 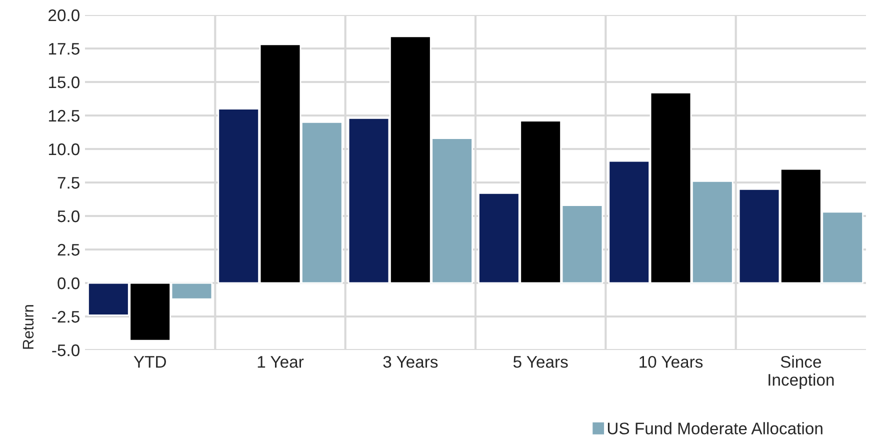 What do you see at coordinates (64, 149) in the screenshot?
I see `y-tick-label: 10.0` at bounding box center [64, 149].